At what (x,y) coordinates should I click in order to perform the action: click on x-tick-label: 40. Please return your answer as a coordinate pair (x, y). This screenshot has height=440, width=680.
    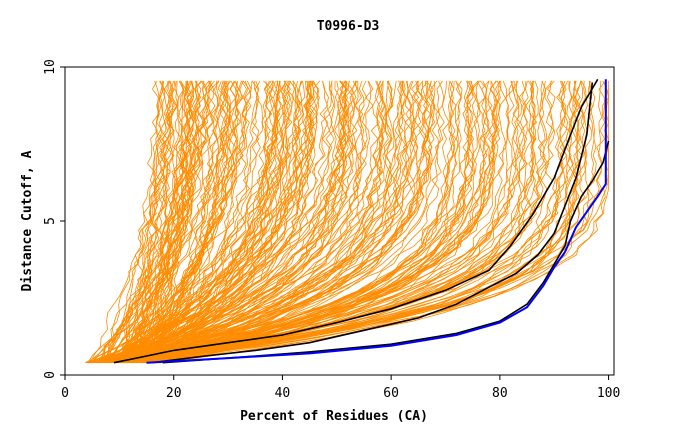
    Looking at the image, I should click on (283, 393).